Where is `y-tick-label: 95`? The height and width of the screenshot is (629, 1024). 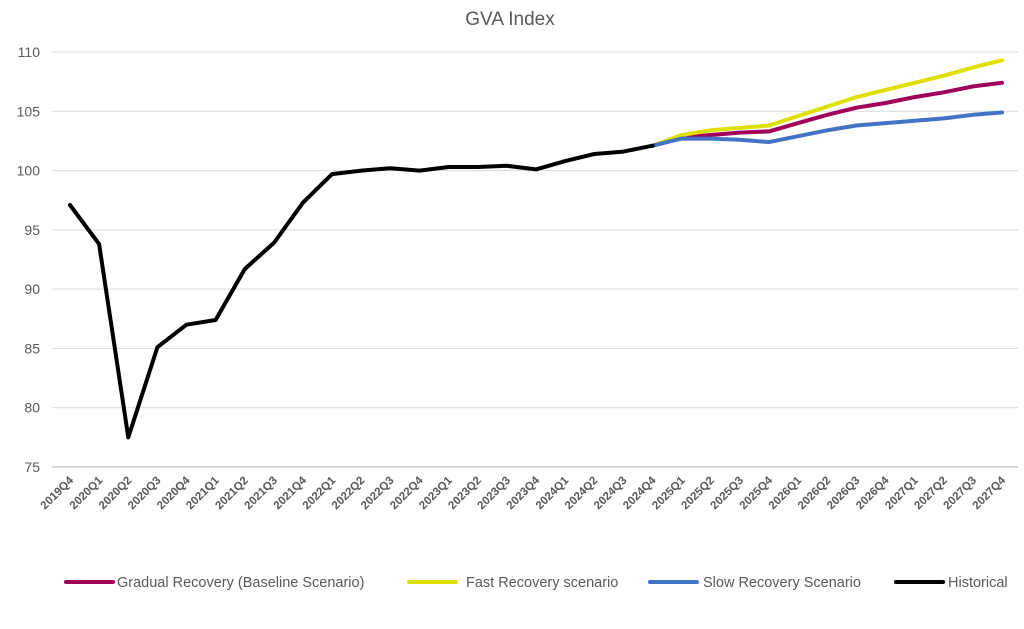 y-tick-label: 95 is located at coordinates (32, 230).